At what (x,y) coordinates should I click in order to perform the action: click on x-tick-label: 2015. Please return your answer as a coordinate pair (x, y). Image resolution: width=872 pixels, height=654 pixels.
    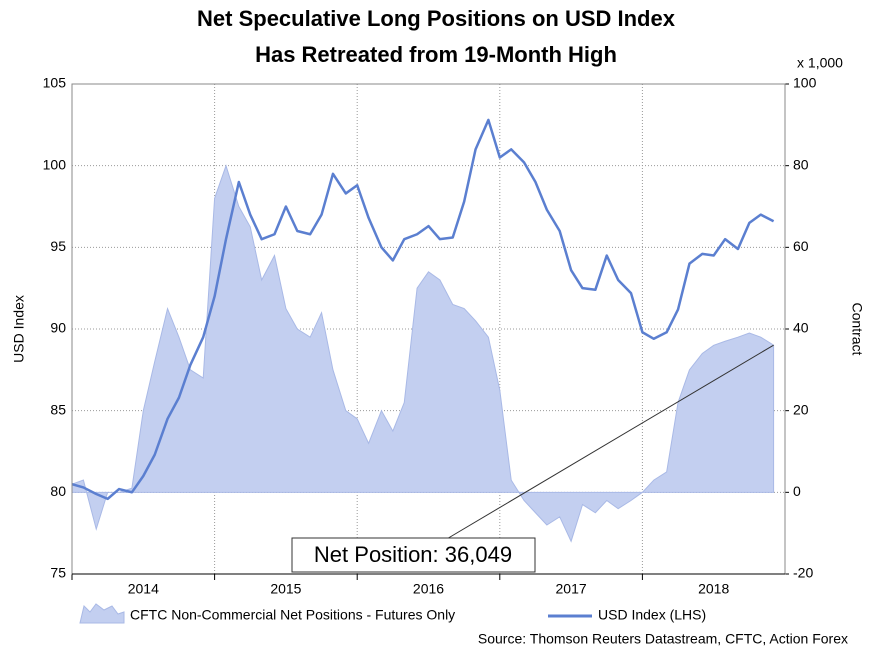
    Looking at the image, I should click on (285, 589).